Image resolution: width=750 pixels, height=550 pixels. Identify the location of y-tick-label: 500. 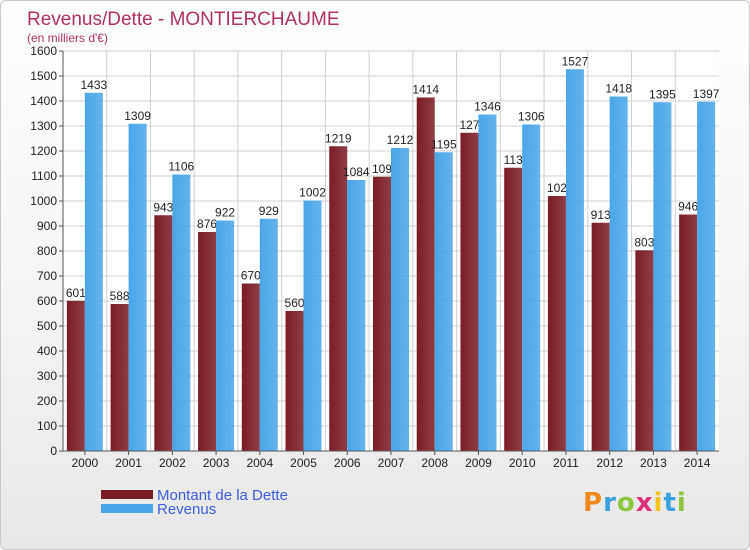
(47, 326).